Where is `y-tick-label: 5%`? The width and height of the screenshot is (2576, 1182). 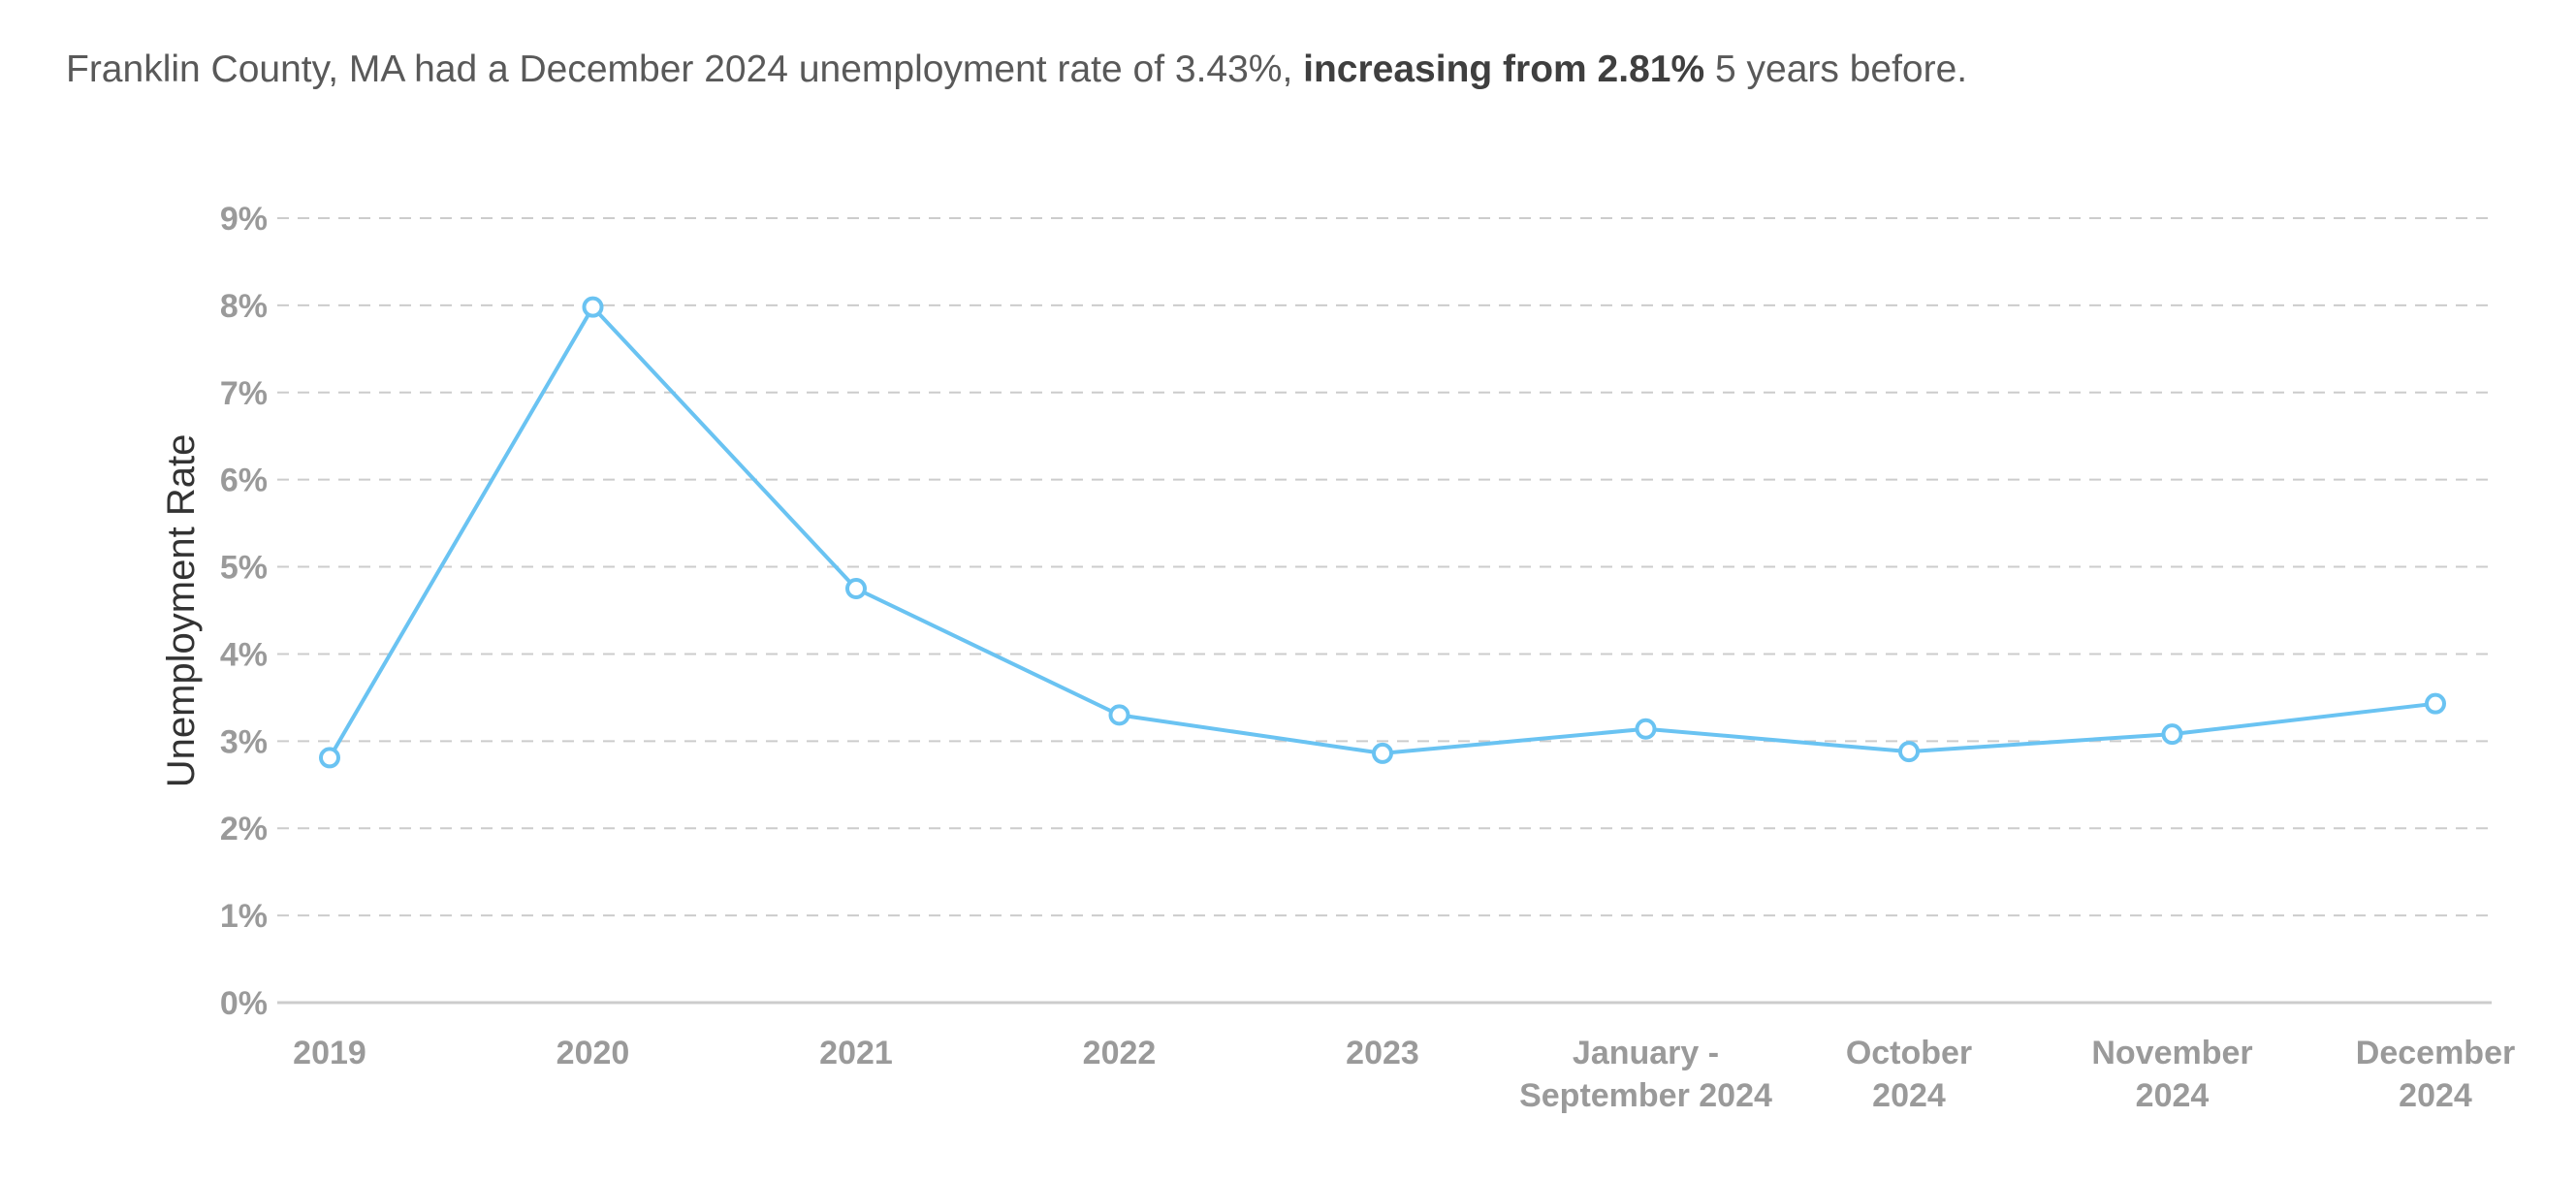 y-tick-label: 5% is located at coordinates (244, 568).